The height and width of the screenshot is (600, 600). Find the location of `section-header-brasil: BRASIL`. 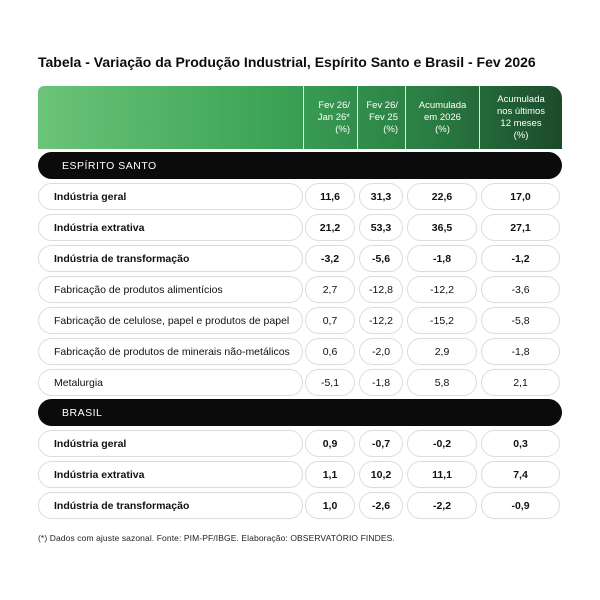

section-header-brasil: BRASIL is located at coordinates (300, 412).